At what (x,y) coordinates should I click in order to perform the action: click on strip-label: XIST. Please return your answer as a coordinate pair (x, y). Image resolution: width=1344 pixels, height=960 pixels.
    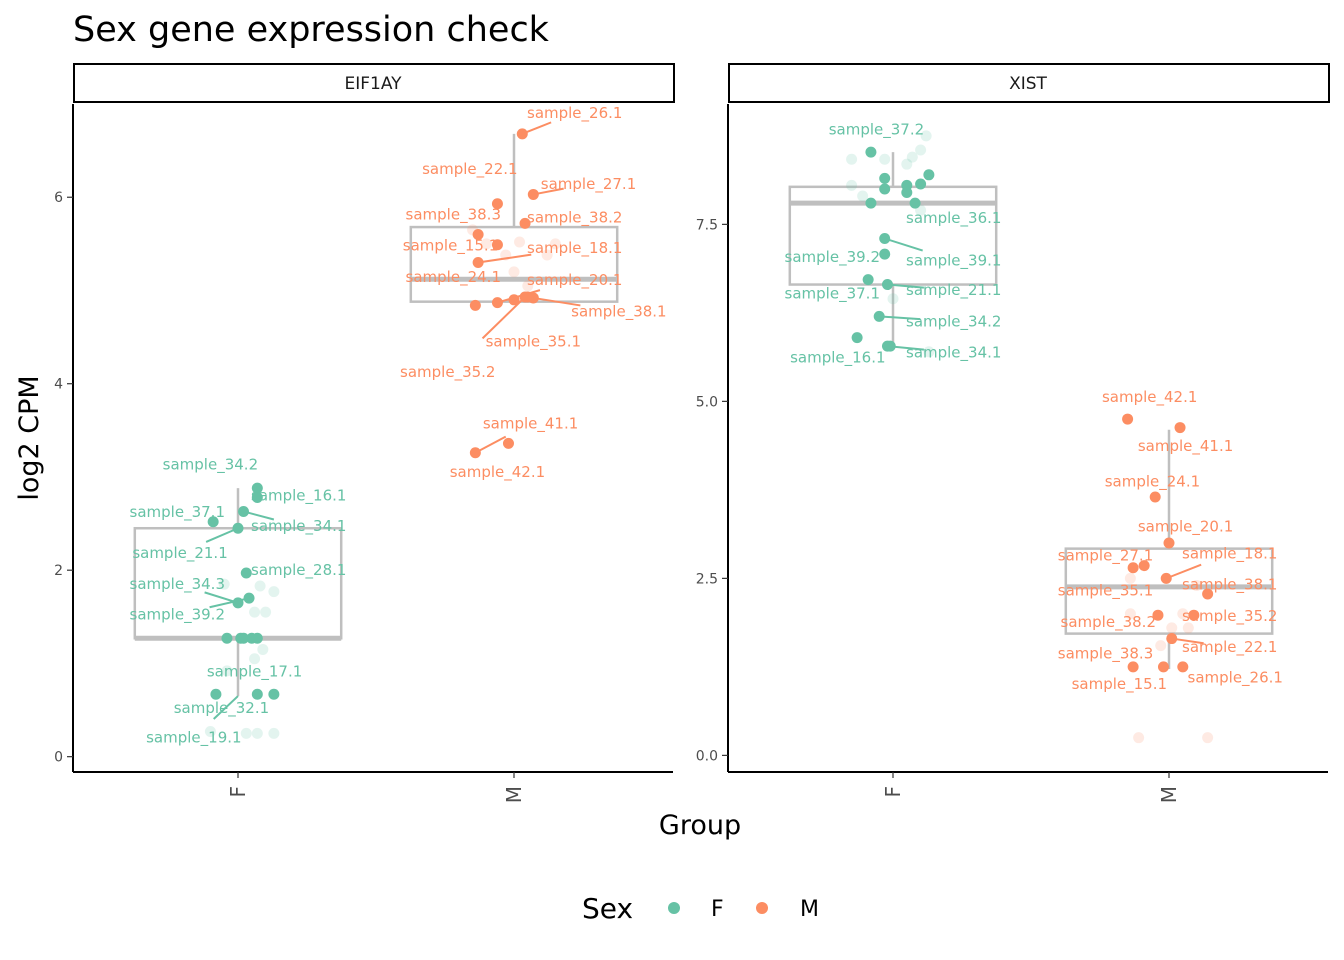
    Looking at the image, I should click on (1028, 84).